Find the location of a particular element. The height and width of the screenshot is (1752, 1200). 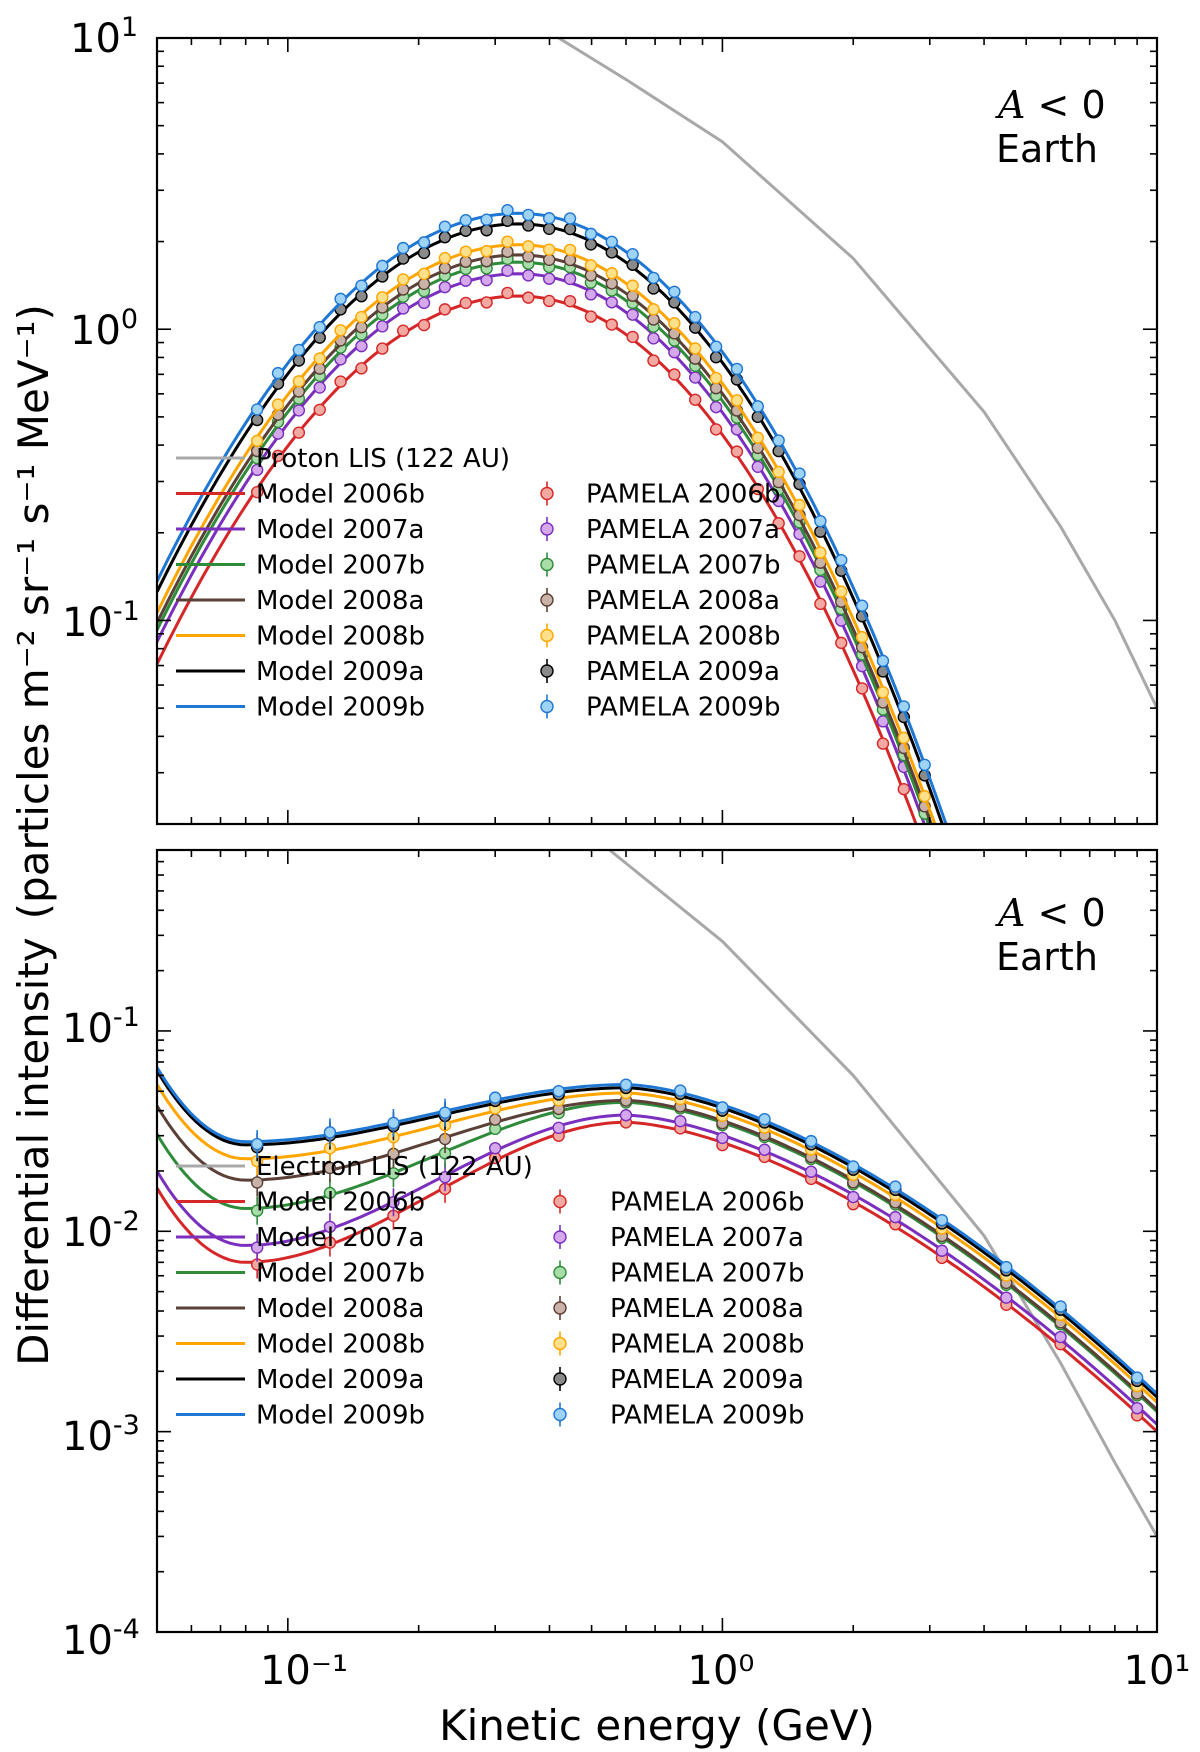

legend-label-model-2006b: Model 2006b is located at coordinates (340, 1203).